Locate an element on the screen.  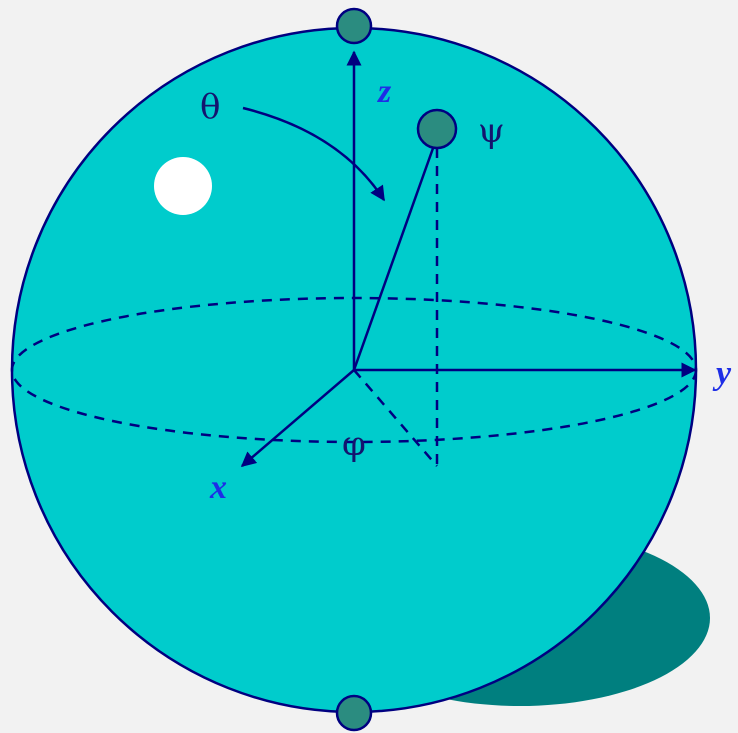
phi-label: φ is located at coordinates (354, 444).